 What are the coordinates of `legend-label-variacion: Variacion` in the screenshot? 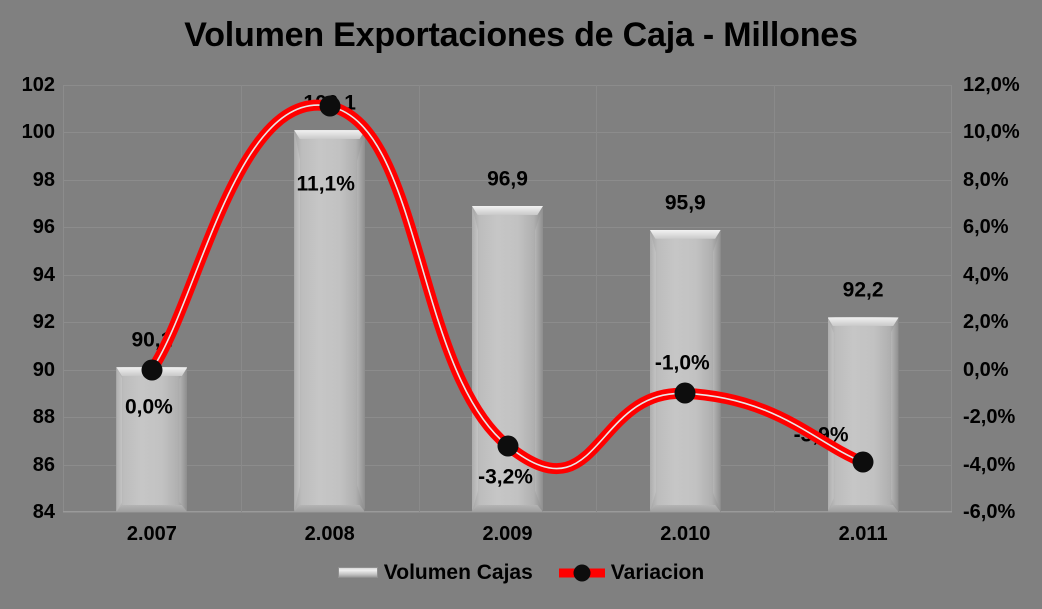 It's located at (657, 572).